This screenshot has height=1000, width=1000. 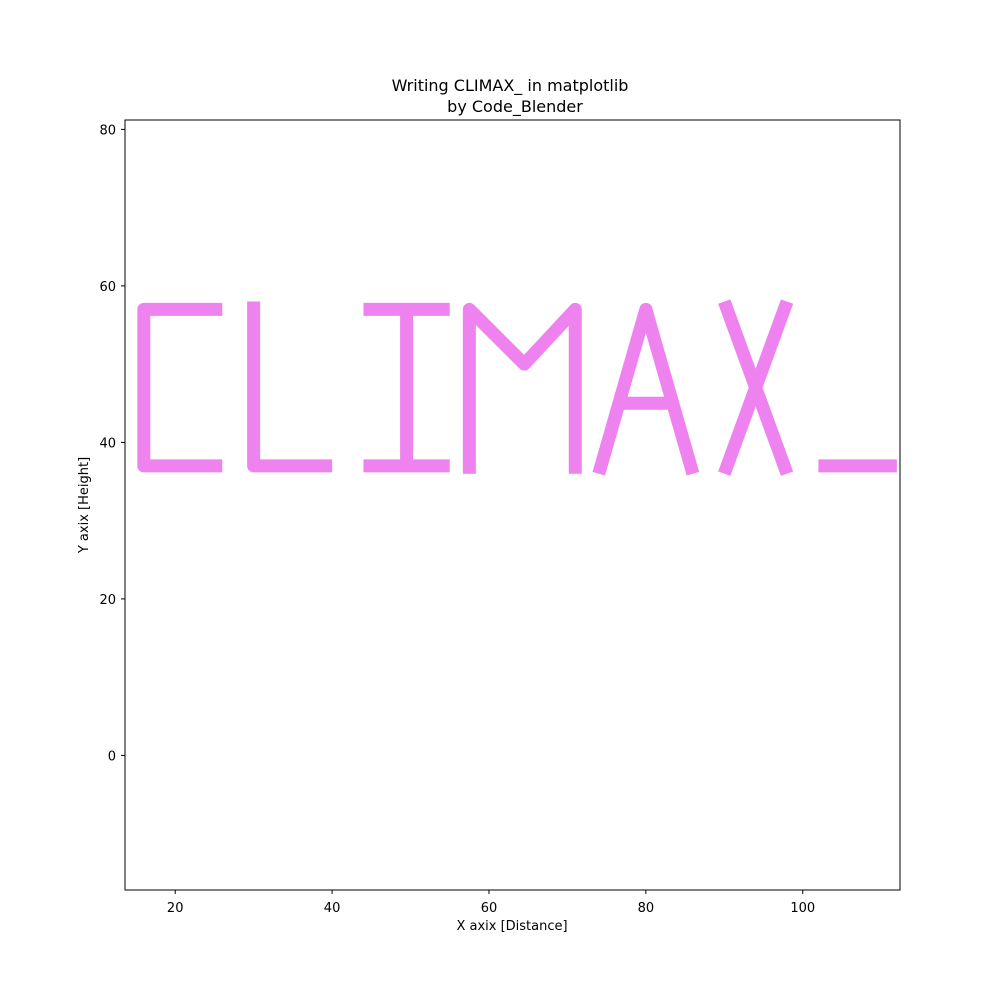 What do you see at coordinates (175, 908) in the screenshot?
I see `x-tick-label: 20` at bounding box center [175, 908].